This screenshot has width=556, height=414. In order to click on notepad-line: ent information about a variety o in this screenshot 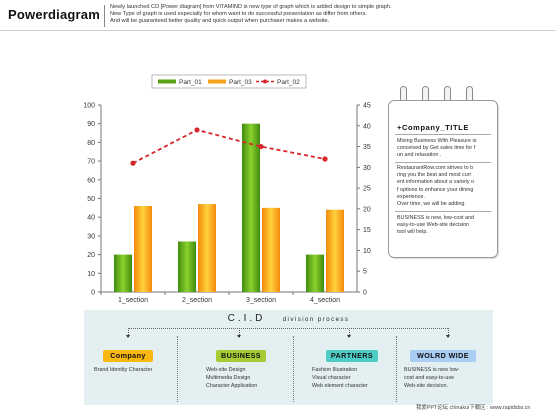, I will do `click(436, 182)`.